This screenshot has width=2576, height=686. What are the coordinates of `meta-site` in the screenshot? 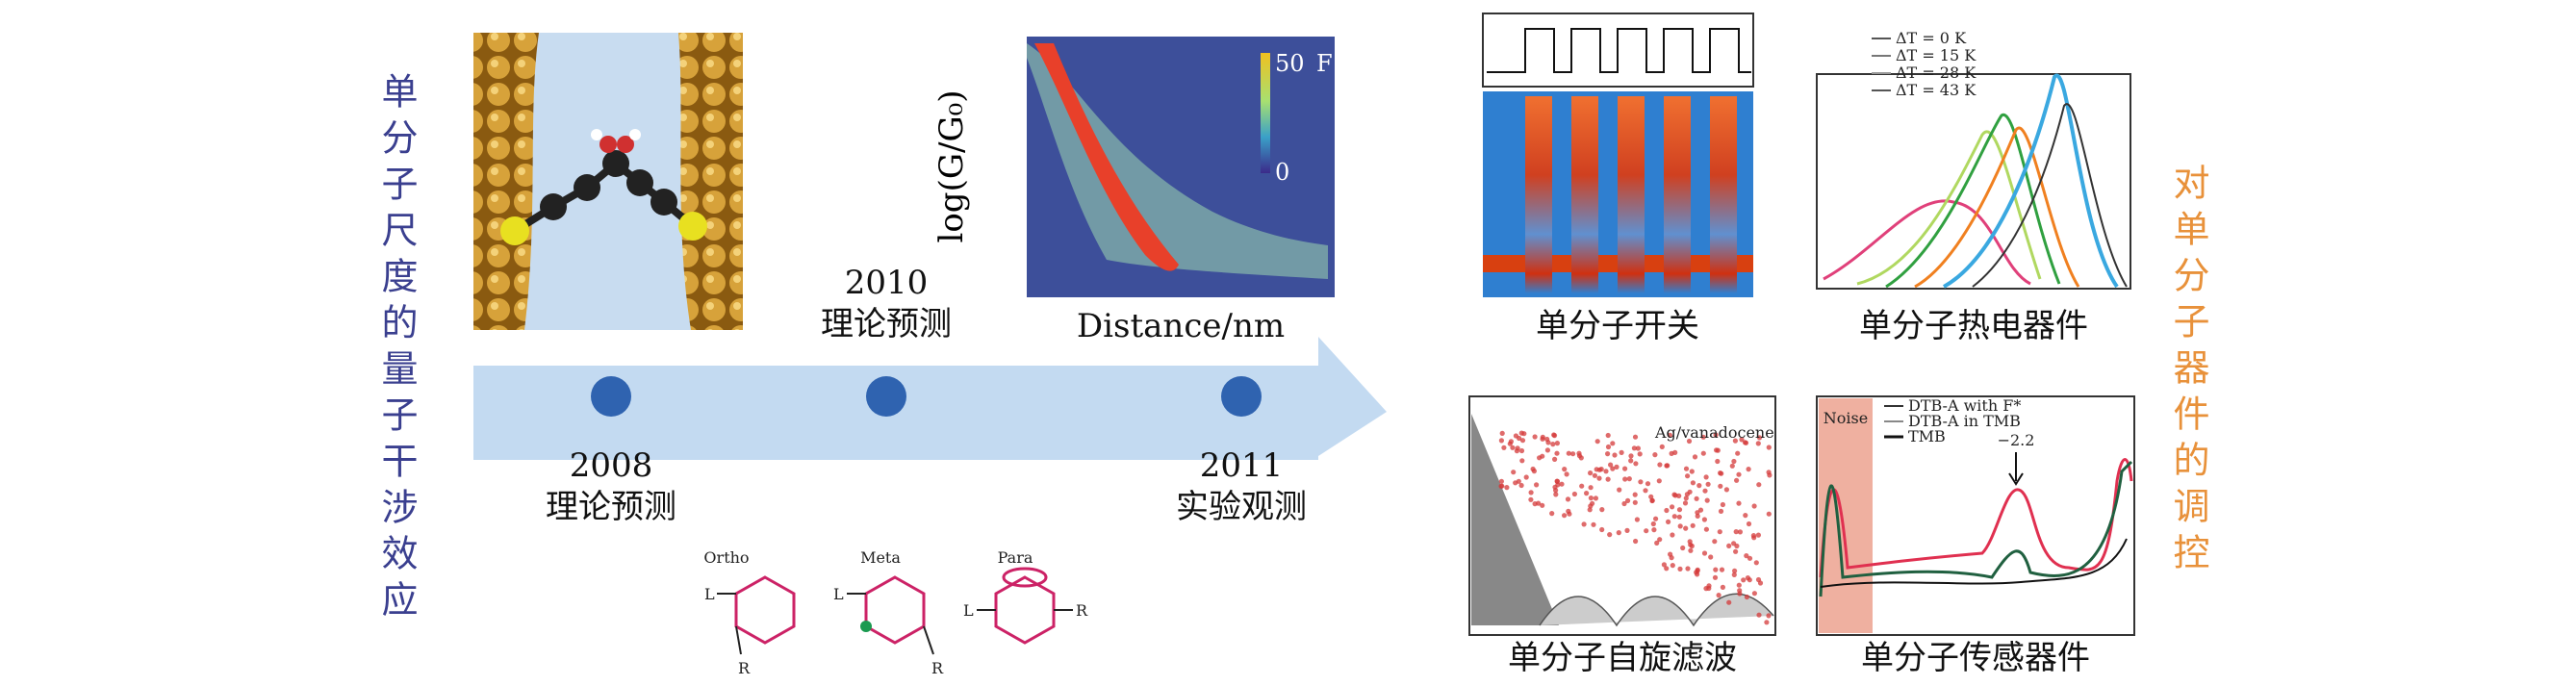 It's located at (866, 626).